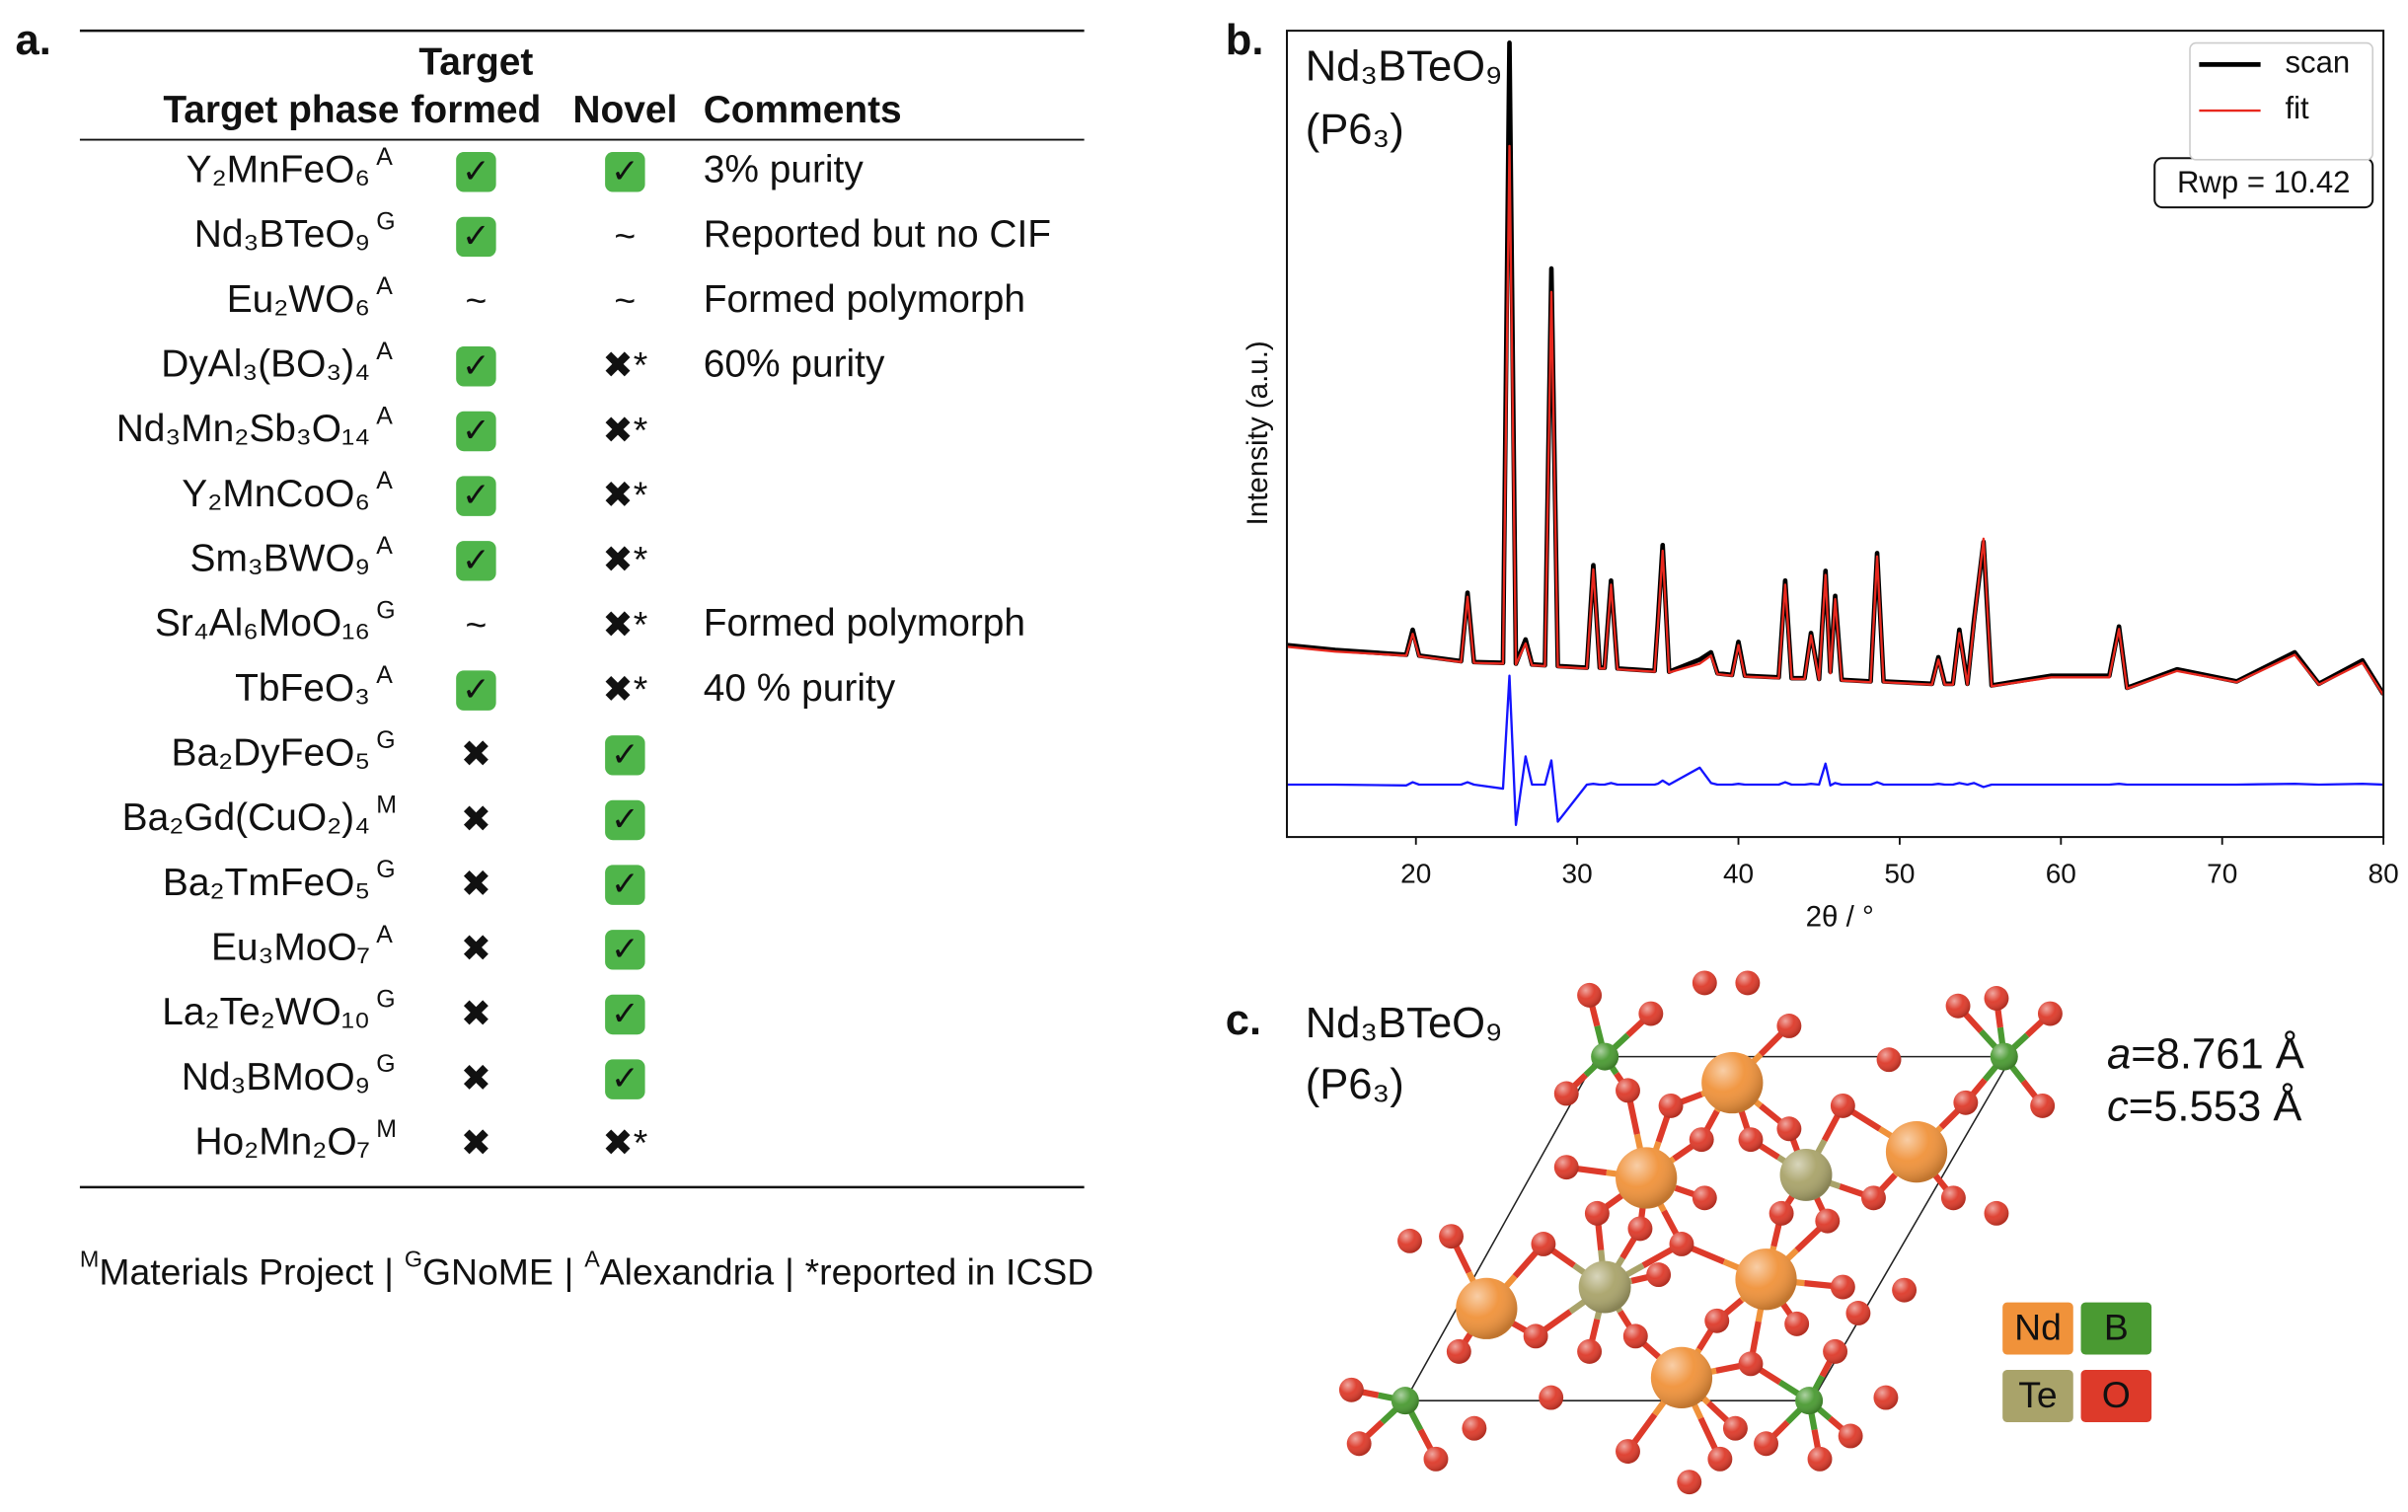 This screenshot has width=2408, height=1512. What do you see at coordinates (2384, 873) in the screenshot?
I see `x-tick-label: 80` at bounding box center [2384, 873].